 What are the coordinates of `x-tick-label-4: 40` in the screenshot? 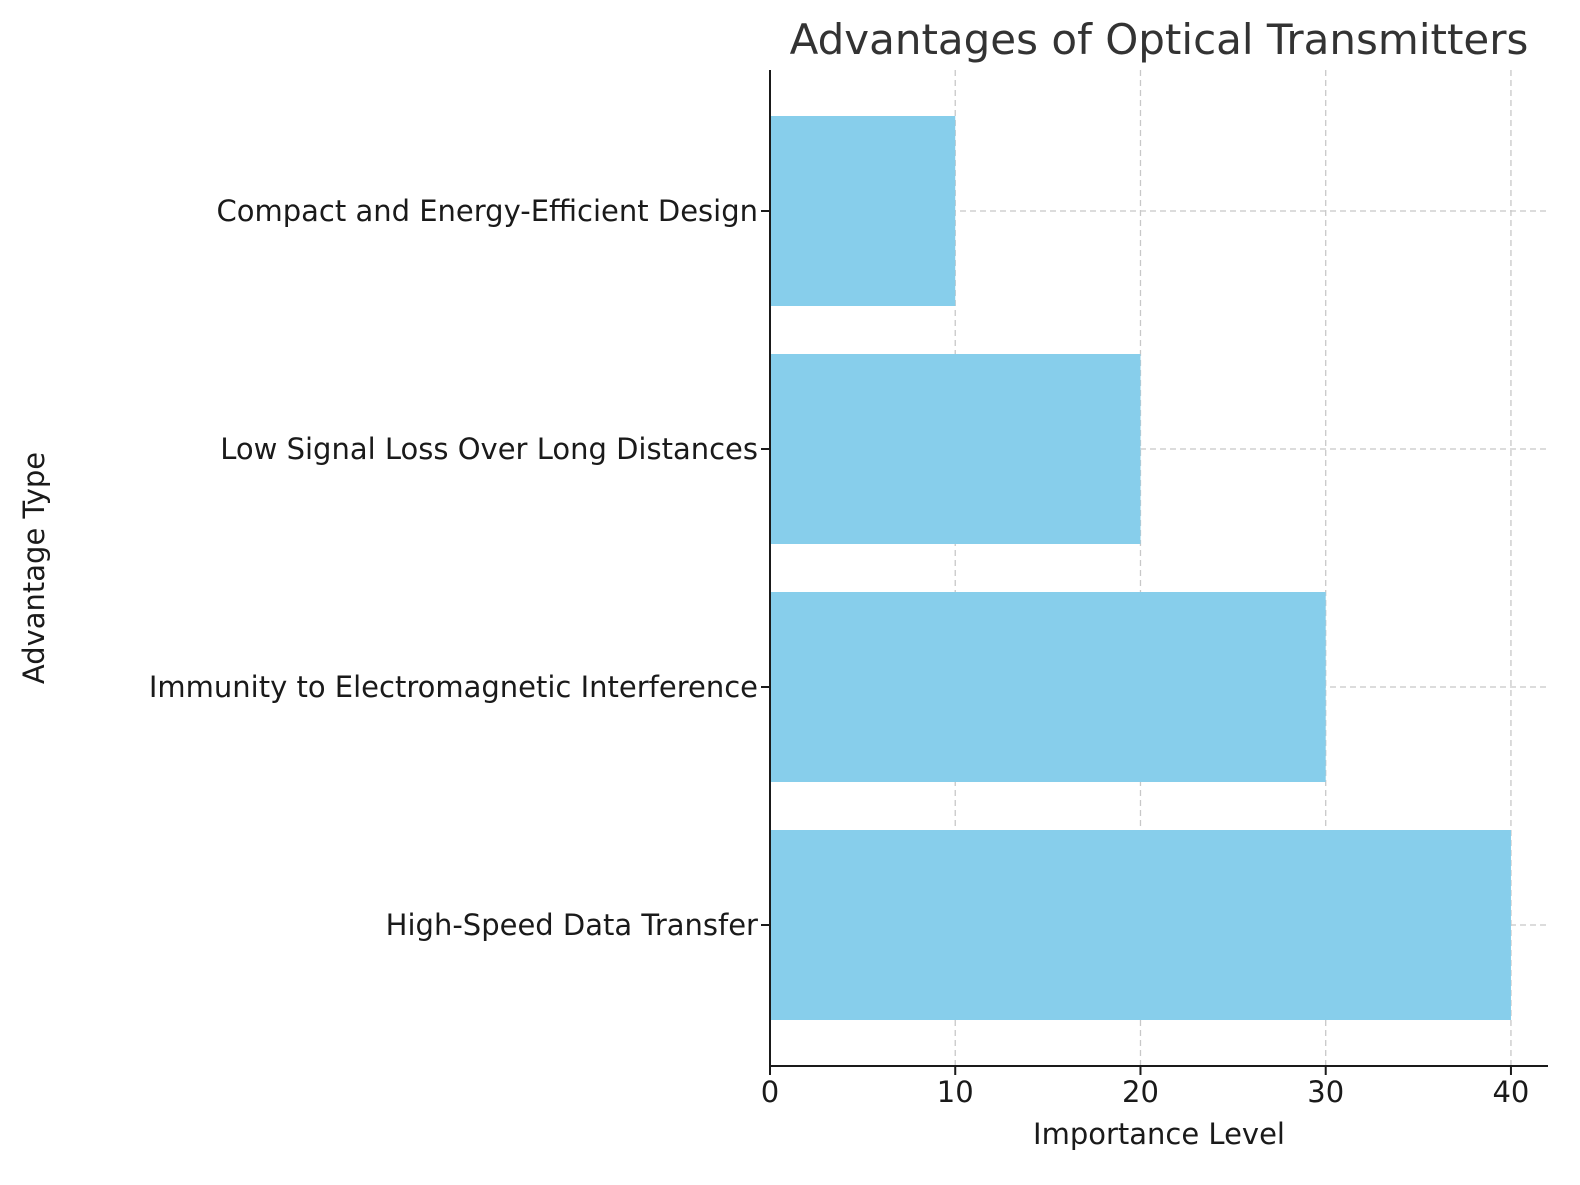 It's located at (1510, 1092).